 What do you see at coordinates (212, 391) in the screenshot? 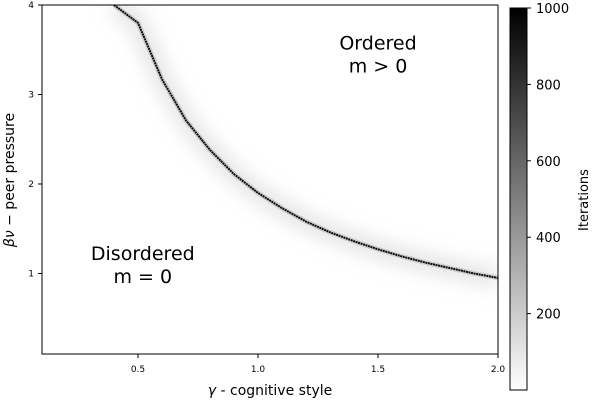
I see `x-axis-symbol: γ` at bounding box center [212, 391].